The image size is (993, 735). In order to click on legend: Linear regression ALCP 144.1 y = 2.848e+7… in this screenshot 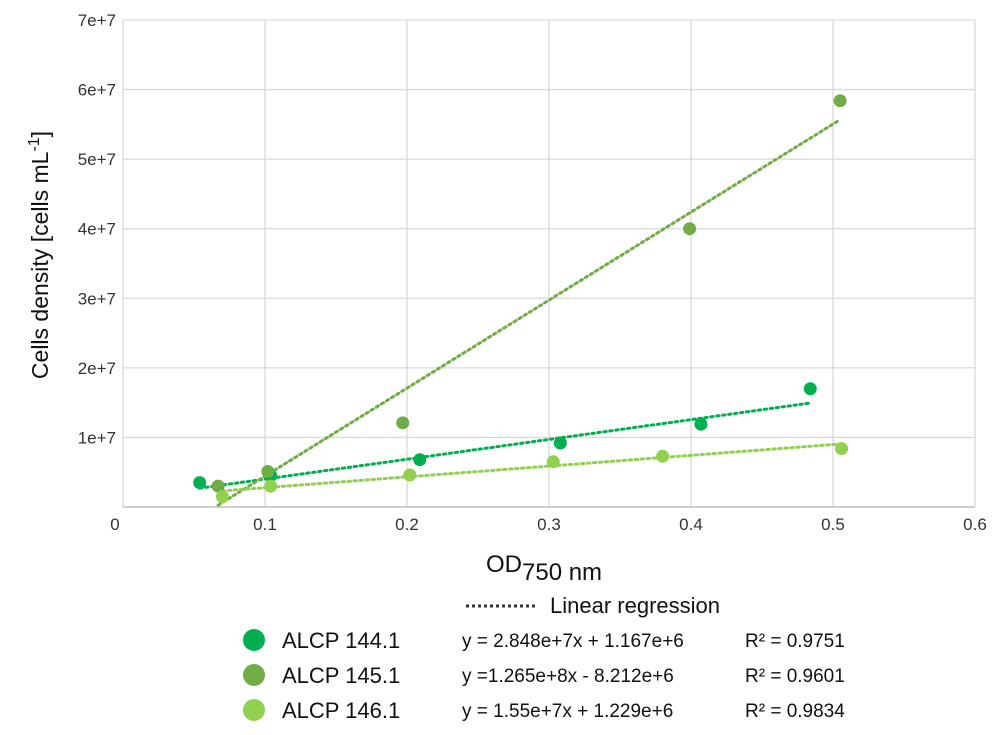, I will do `click(544, 658)`.